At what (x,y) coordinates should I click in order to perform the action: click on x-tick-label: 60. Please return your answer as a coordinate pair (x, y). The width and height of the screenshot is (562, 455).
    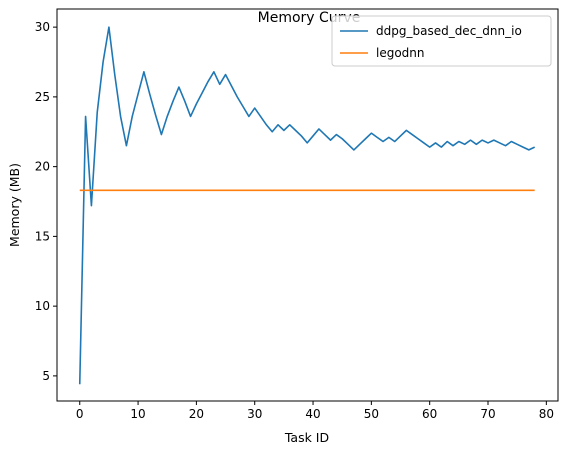
    Looking at the image, I should click on (429, 414).